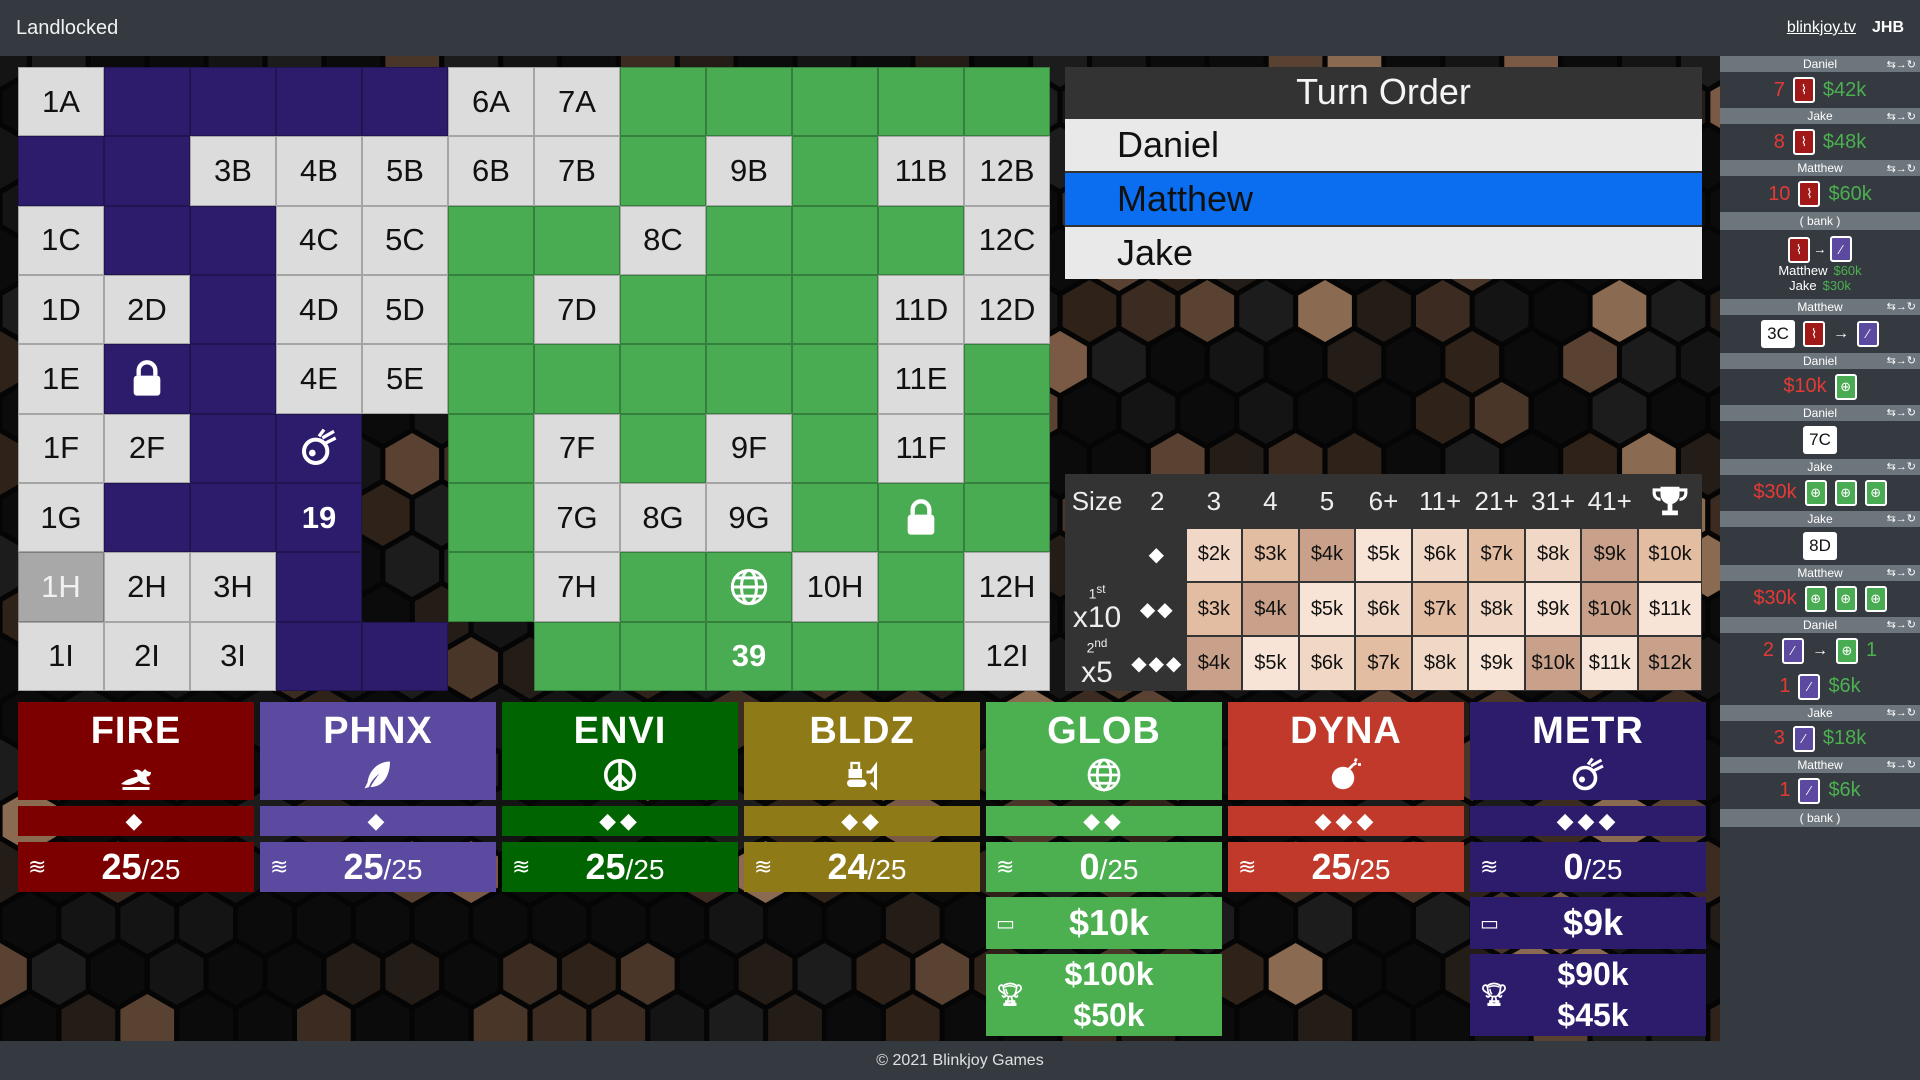 This screenshot has width=1920, height=1080. I want to click on board-cell-5c: 5C, so click(405, 240).